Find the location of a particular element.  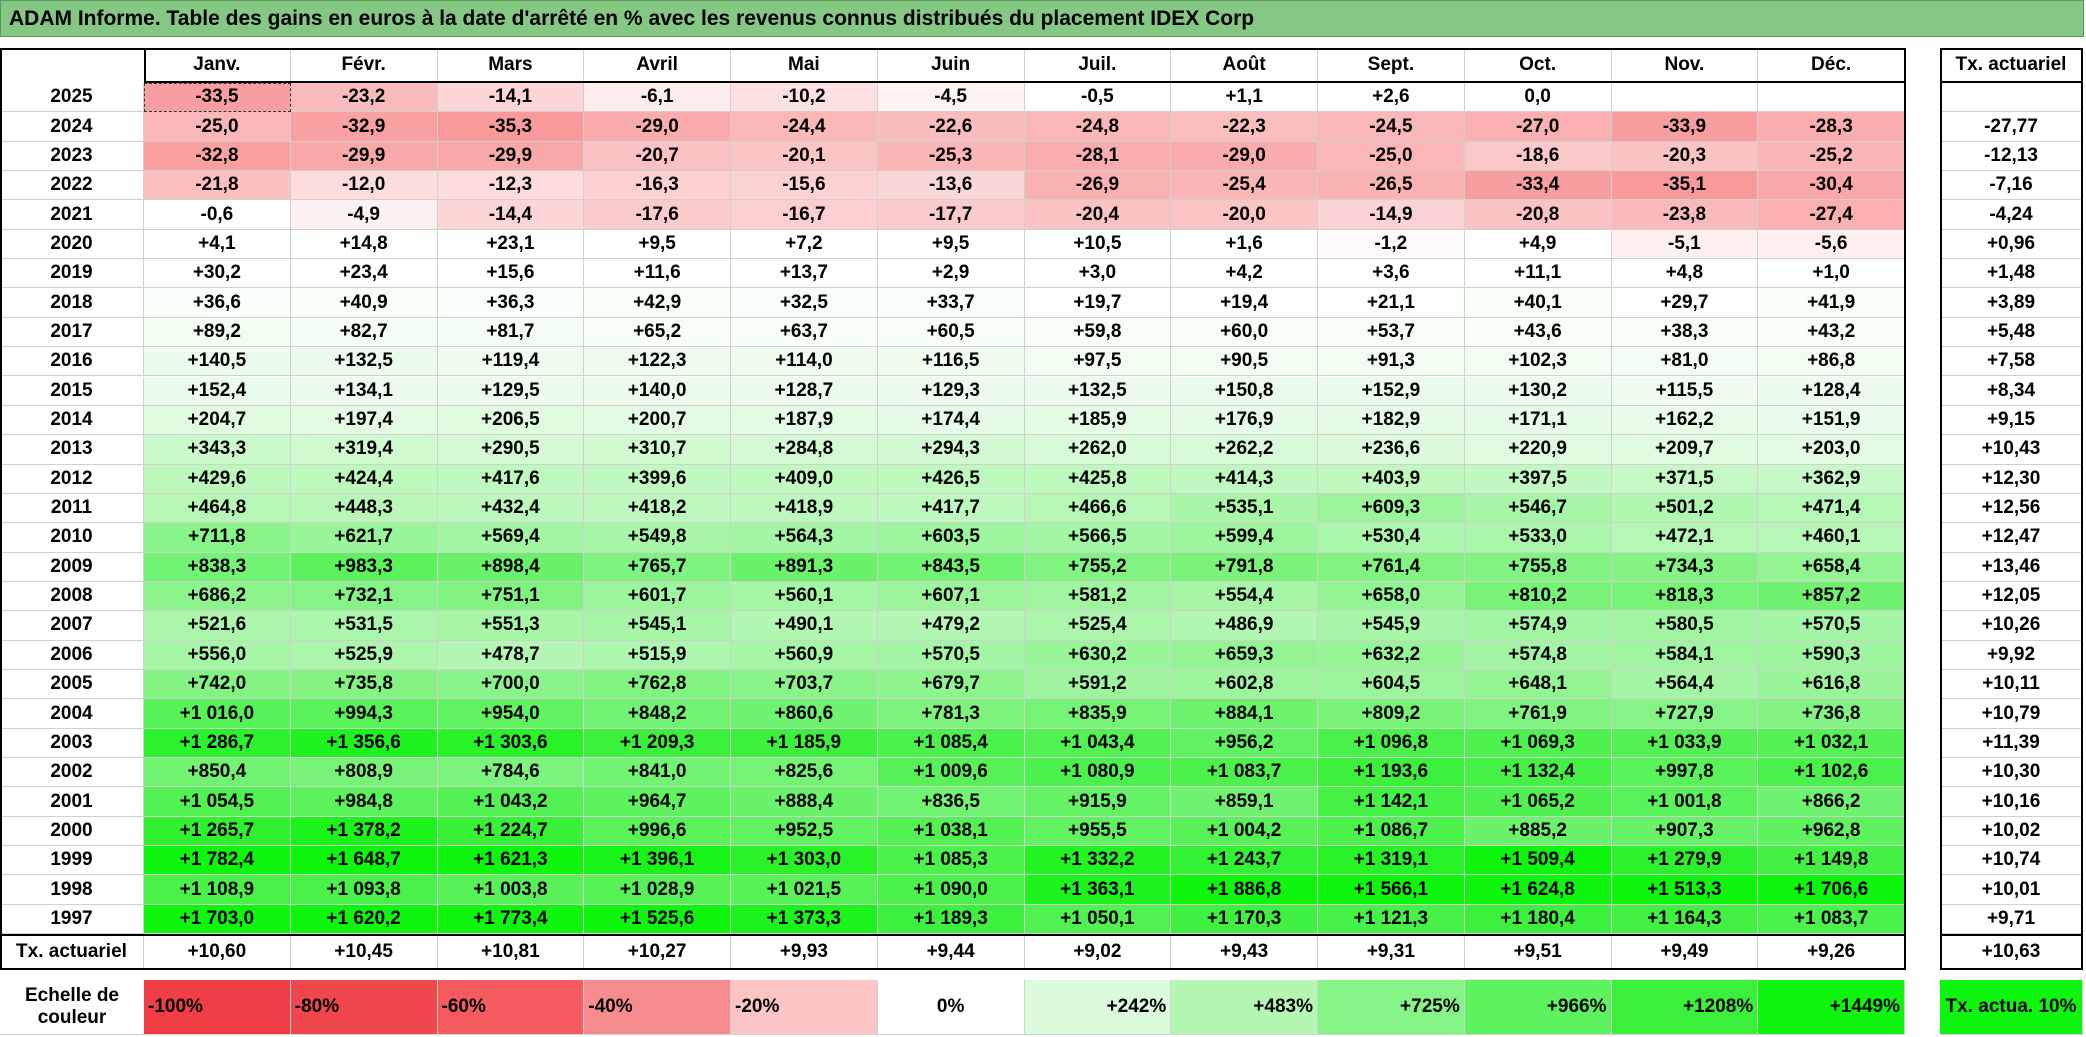

value-cell: +703,7 is located at coordinates (804, 685).